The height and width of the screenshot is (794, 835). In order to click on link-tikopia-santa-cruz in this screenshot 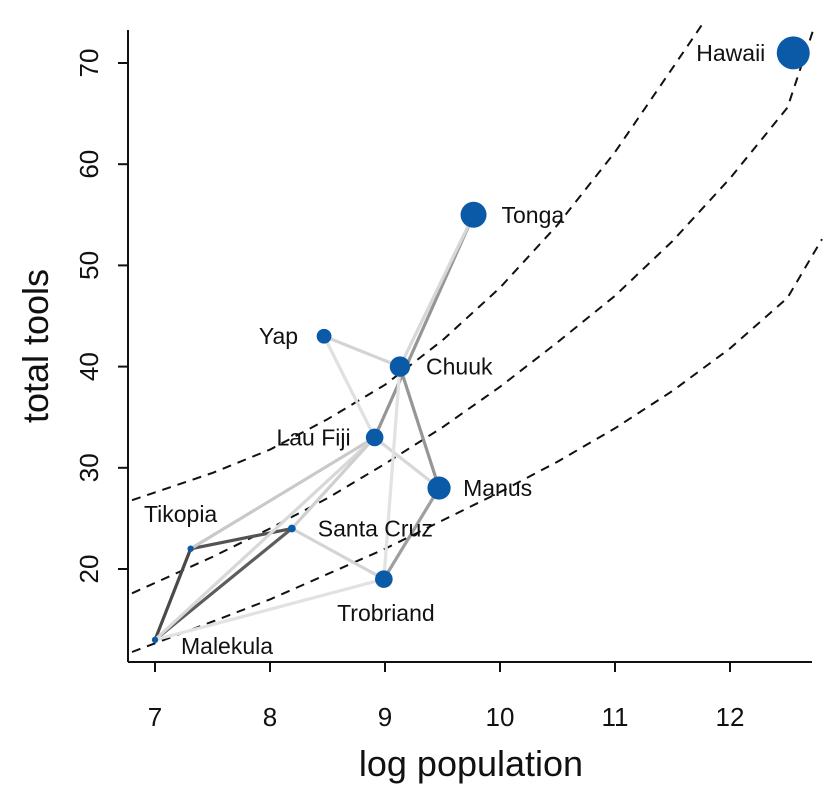, I will do `click(241, 538)`.